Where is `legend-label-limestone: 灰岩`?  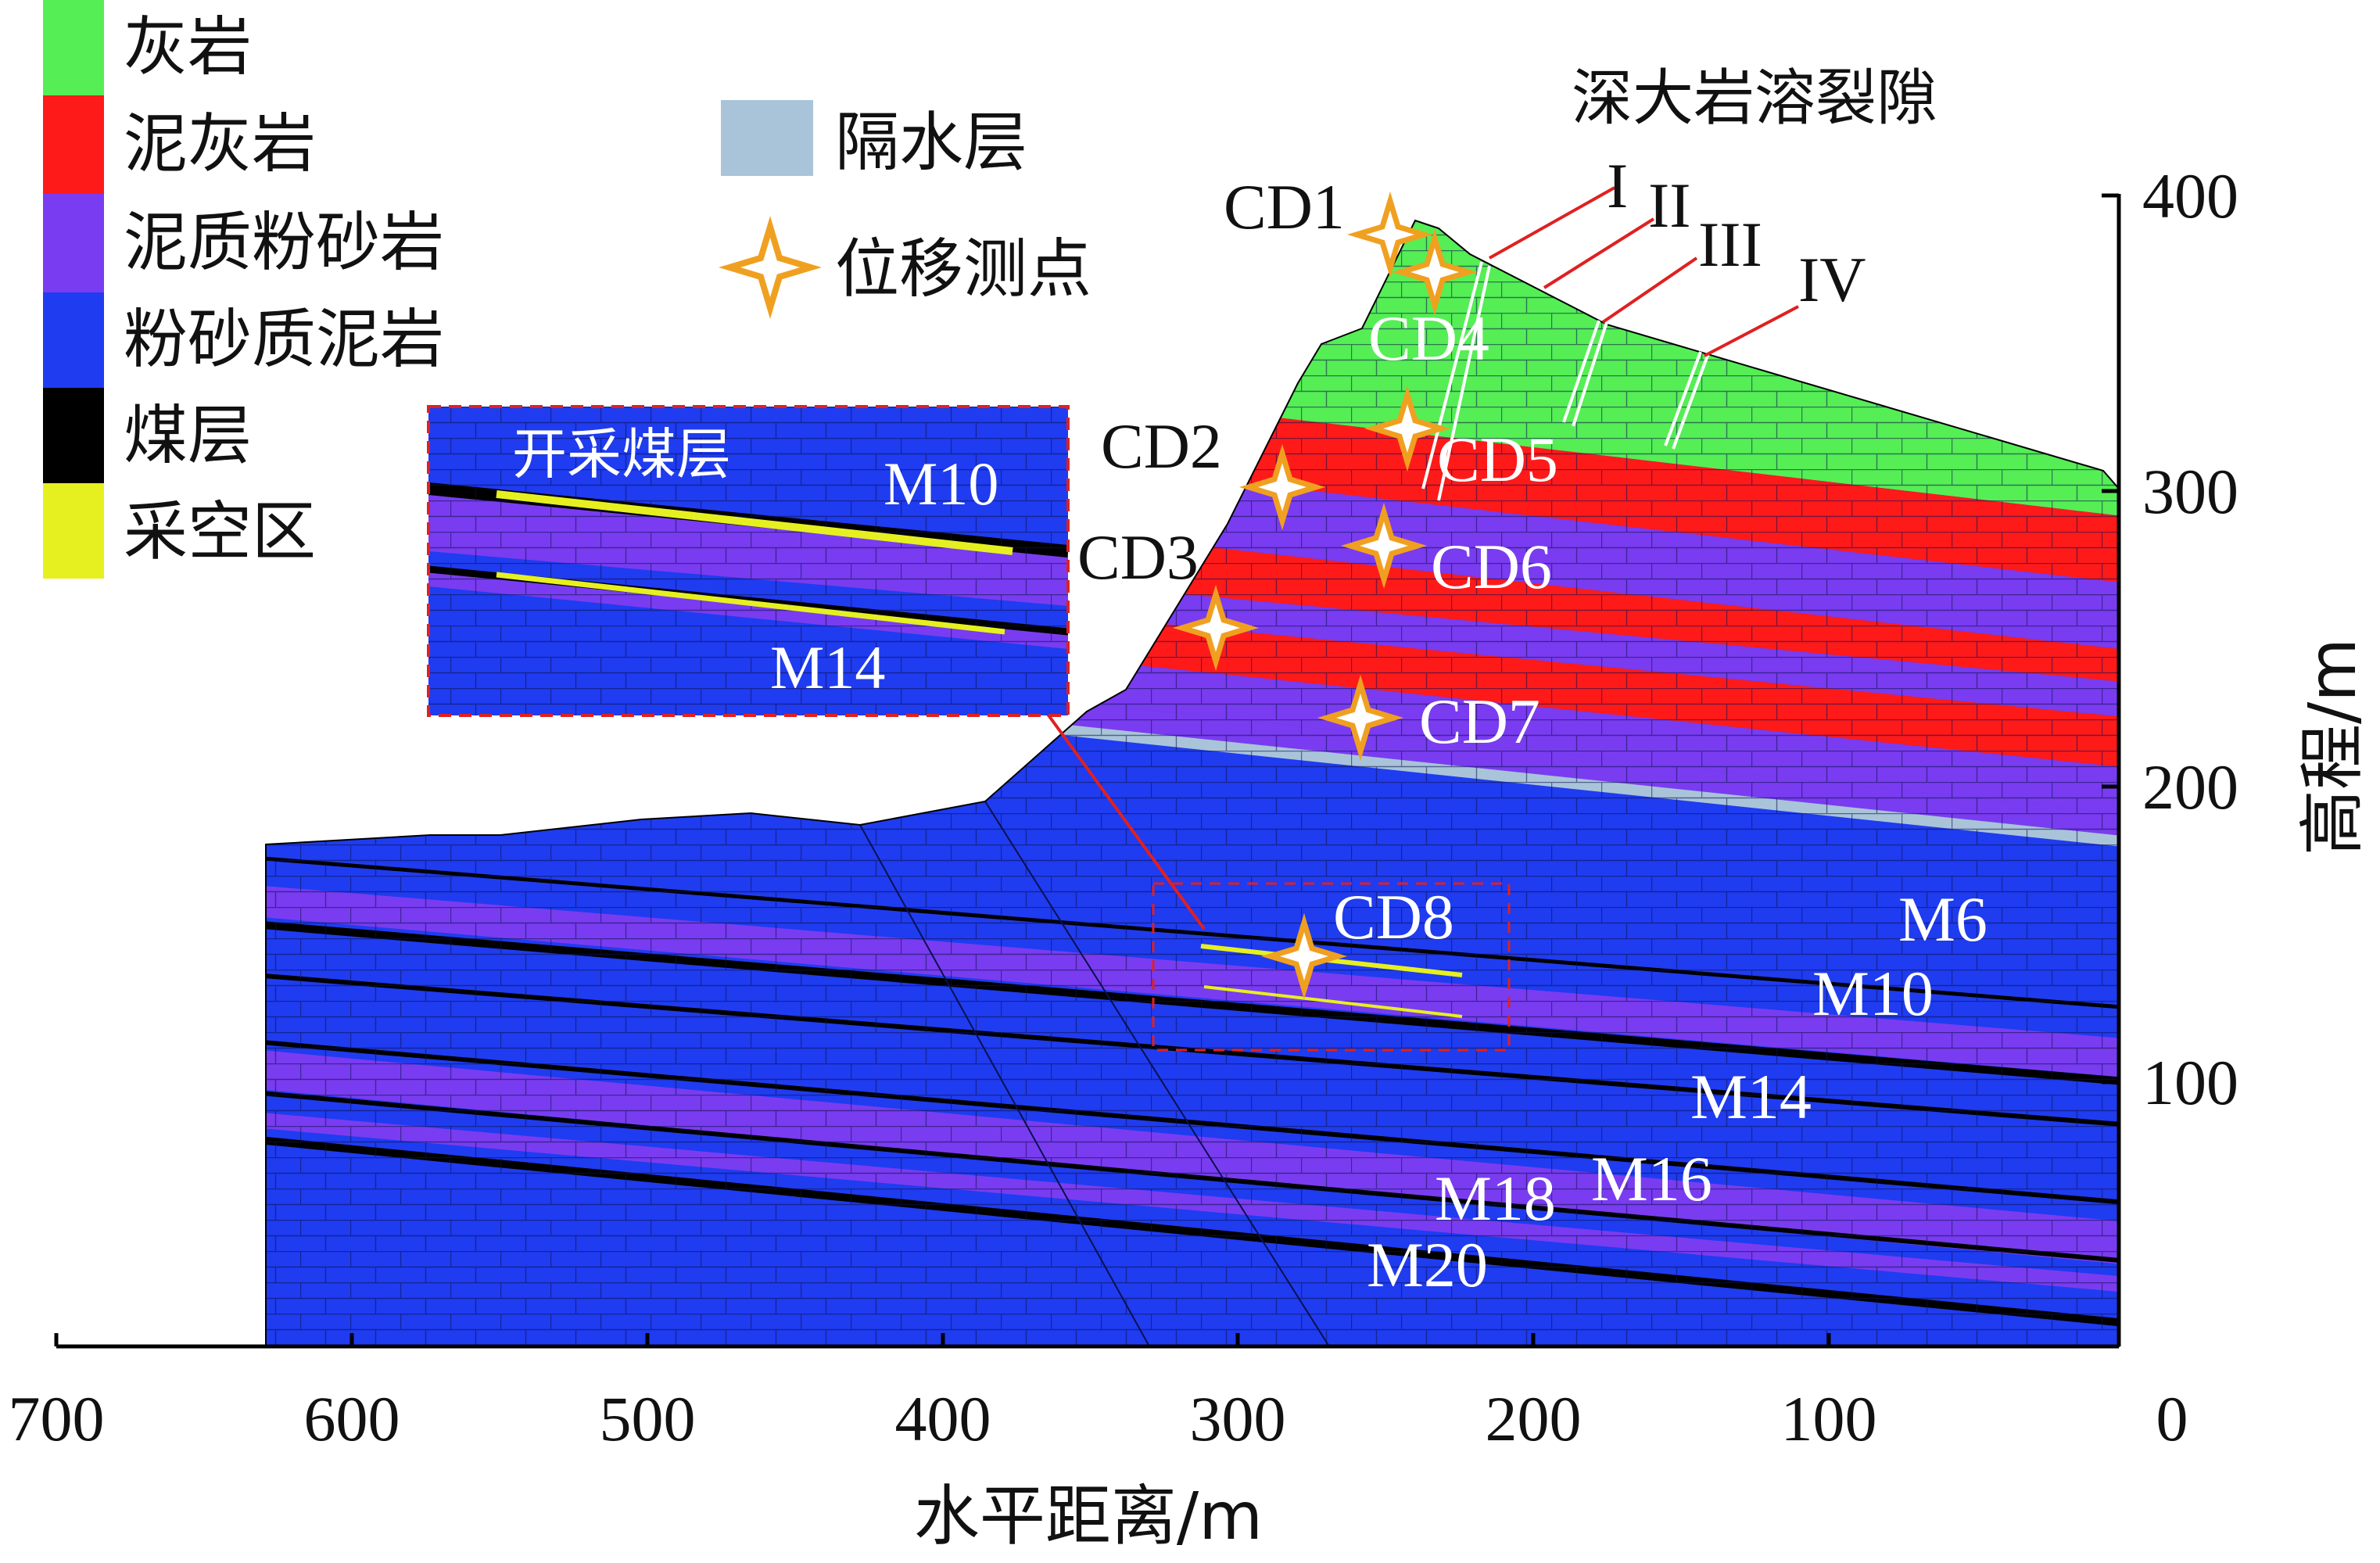
legend-label-limestone: 灰岩 is located at coordinates (188, 47).